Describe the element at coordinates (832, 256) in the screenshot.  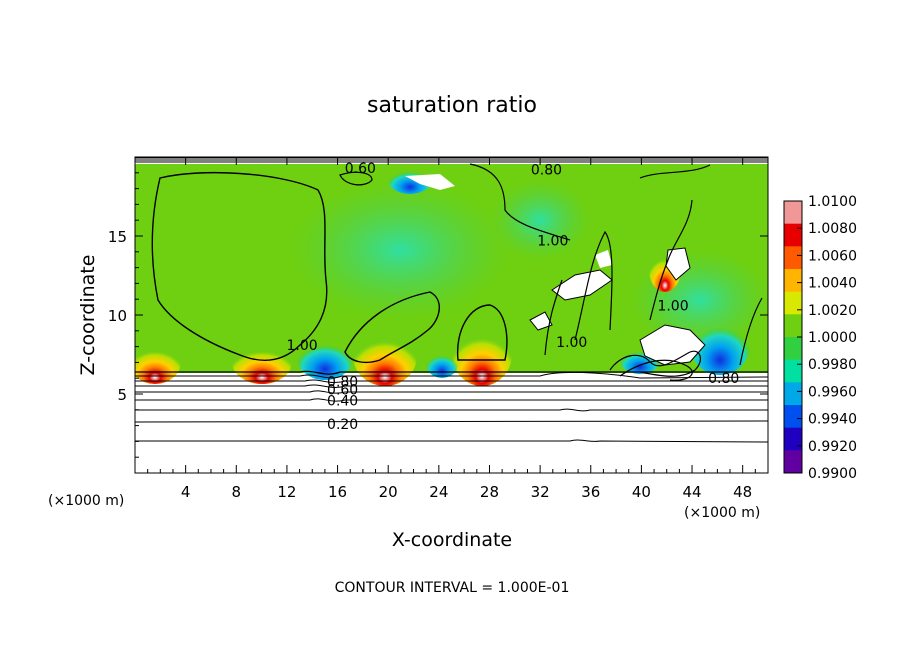
I see `colorbar-label: 1.0060` at that location.